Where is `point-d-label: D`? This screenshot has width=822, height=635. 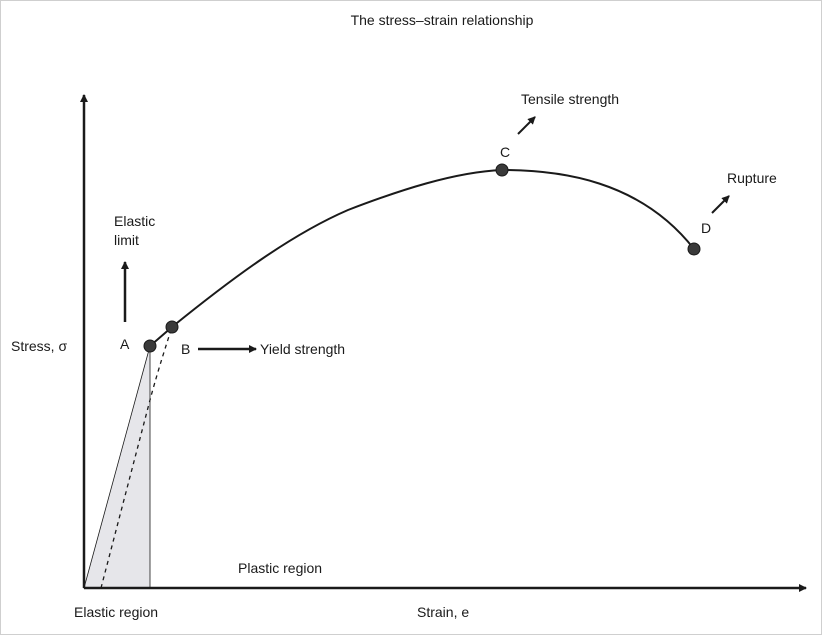 point-d-label: D is located at coordinates (706, 228).